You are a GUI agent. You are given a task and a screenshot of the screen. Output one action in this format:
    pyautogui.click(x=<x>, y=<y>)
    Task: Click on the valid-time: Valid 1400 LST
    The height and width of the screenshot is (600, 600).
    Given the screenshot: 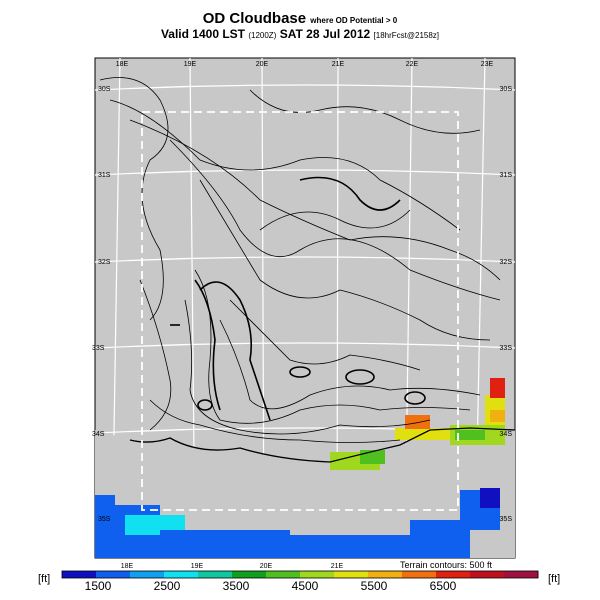 What is the action you would take?
    pyautogui.click(x=202, y=34)
    